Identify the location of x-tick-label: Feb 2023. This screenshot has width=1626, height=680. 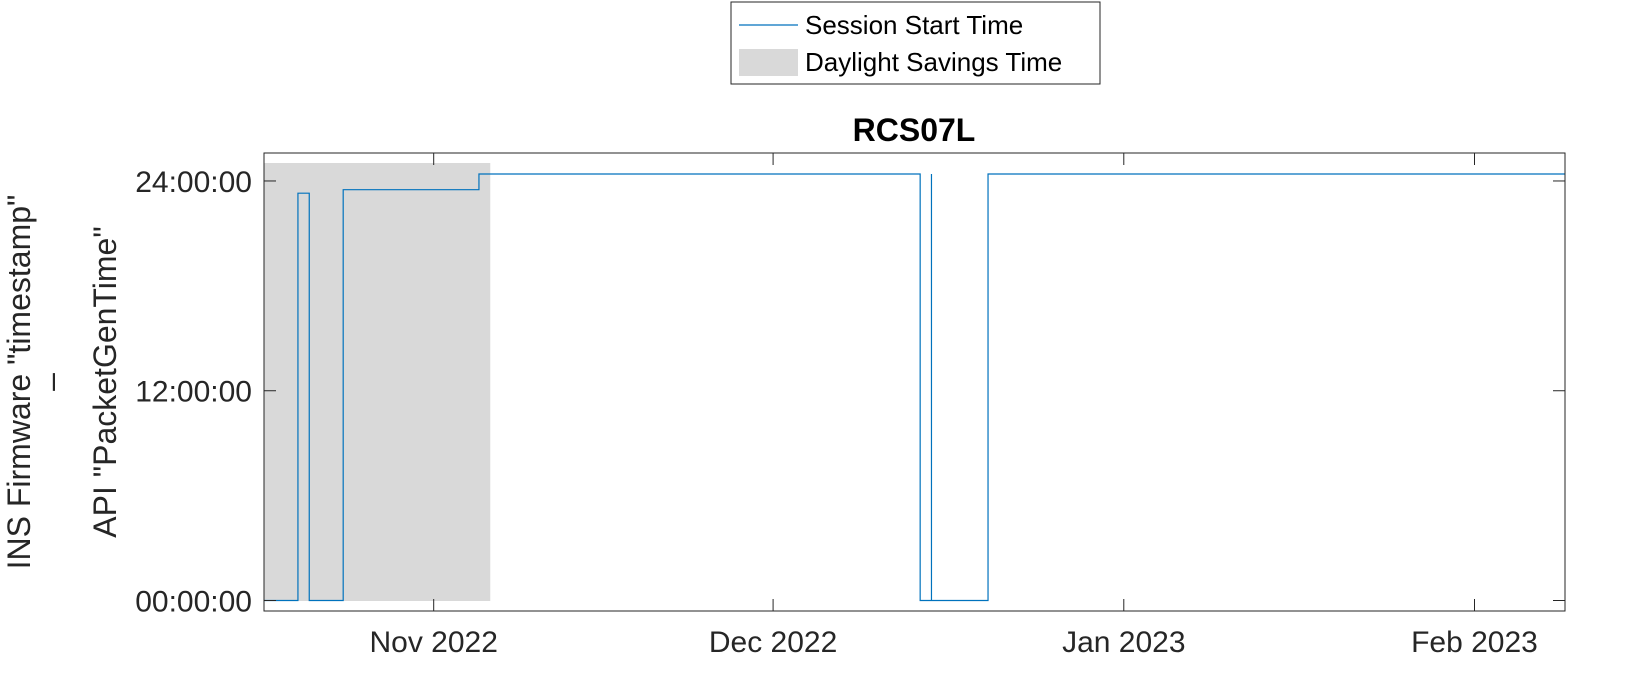
(1474, 642).